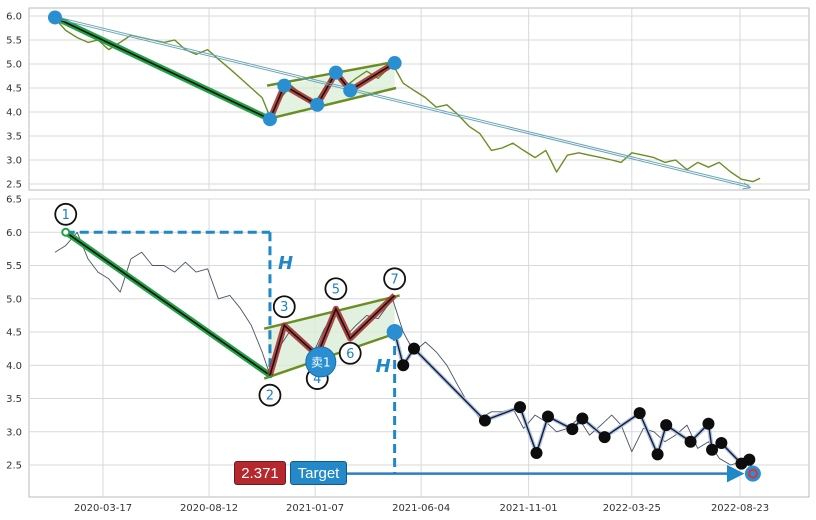  I want to click on overview-axis: 2.5 3.0 3.5 4.0 4.5 5.0 5.5 6.0, so click(14, 101).